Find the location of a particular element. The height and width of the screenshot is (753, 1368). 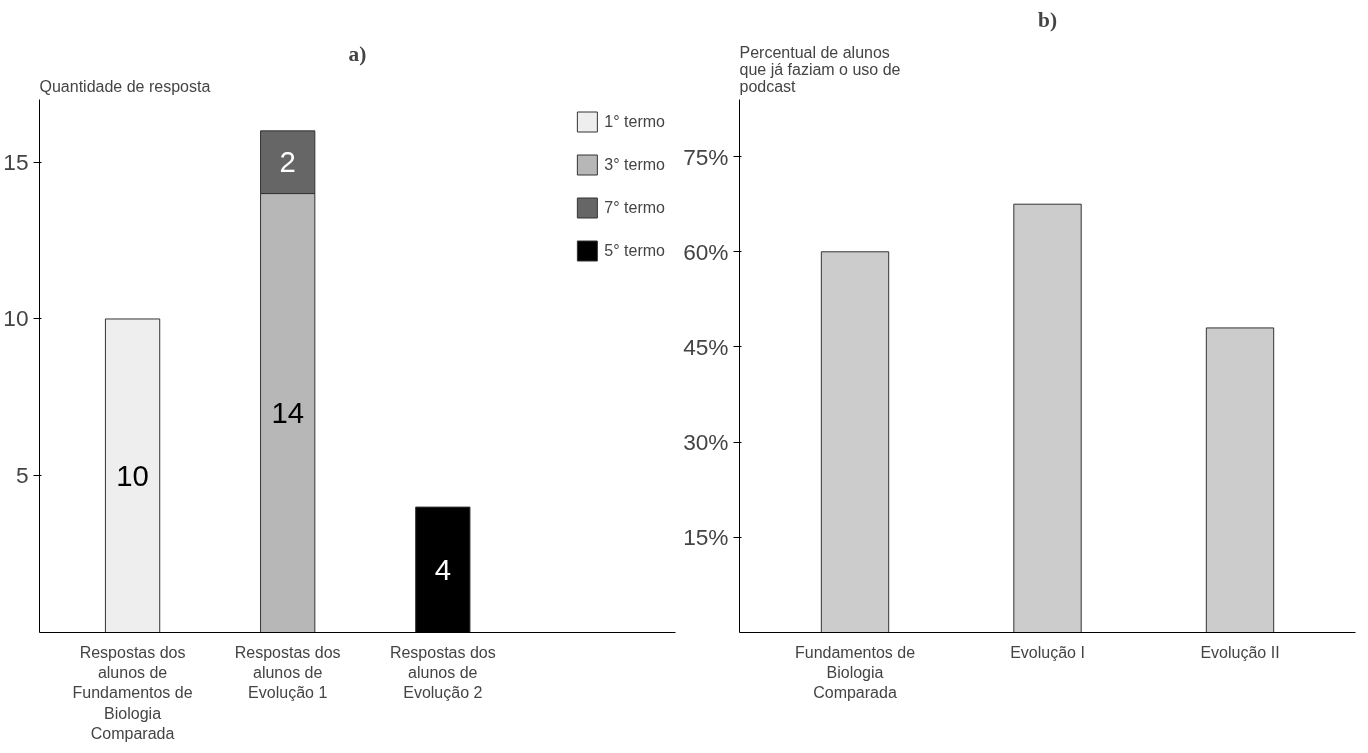

x-tick-label: Respostas dos alunos de Evolução 1 is located at coordinates (287, 672).